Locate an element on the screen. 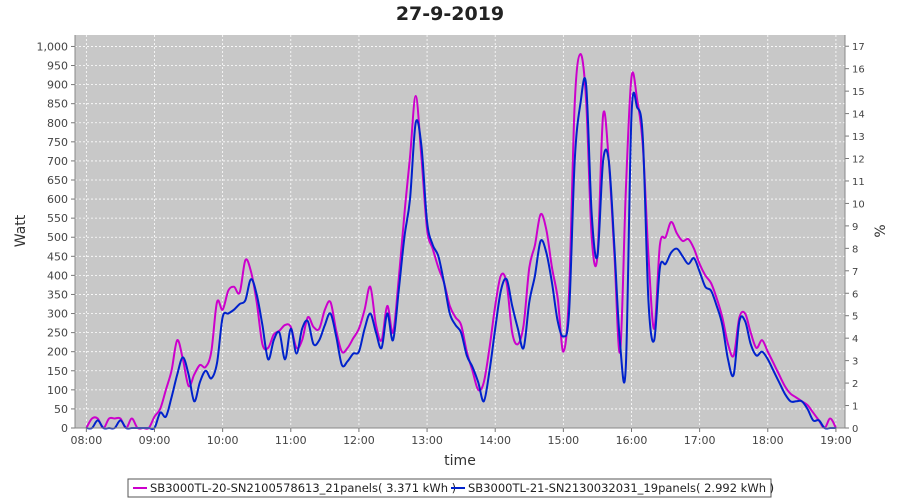 The height and width of the screenshot is (500, 900). y-tick-label: 650 is located at coordinates (57, 180).